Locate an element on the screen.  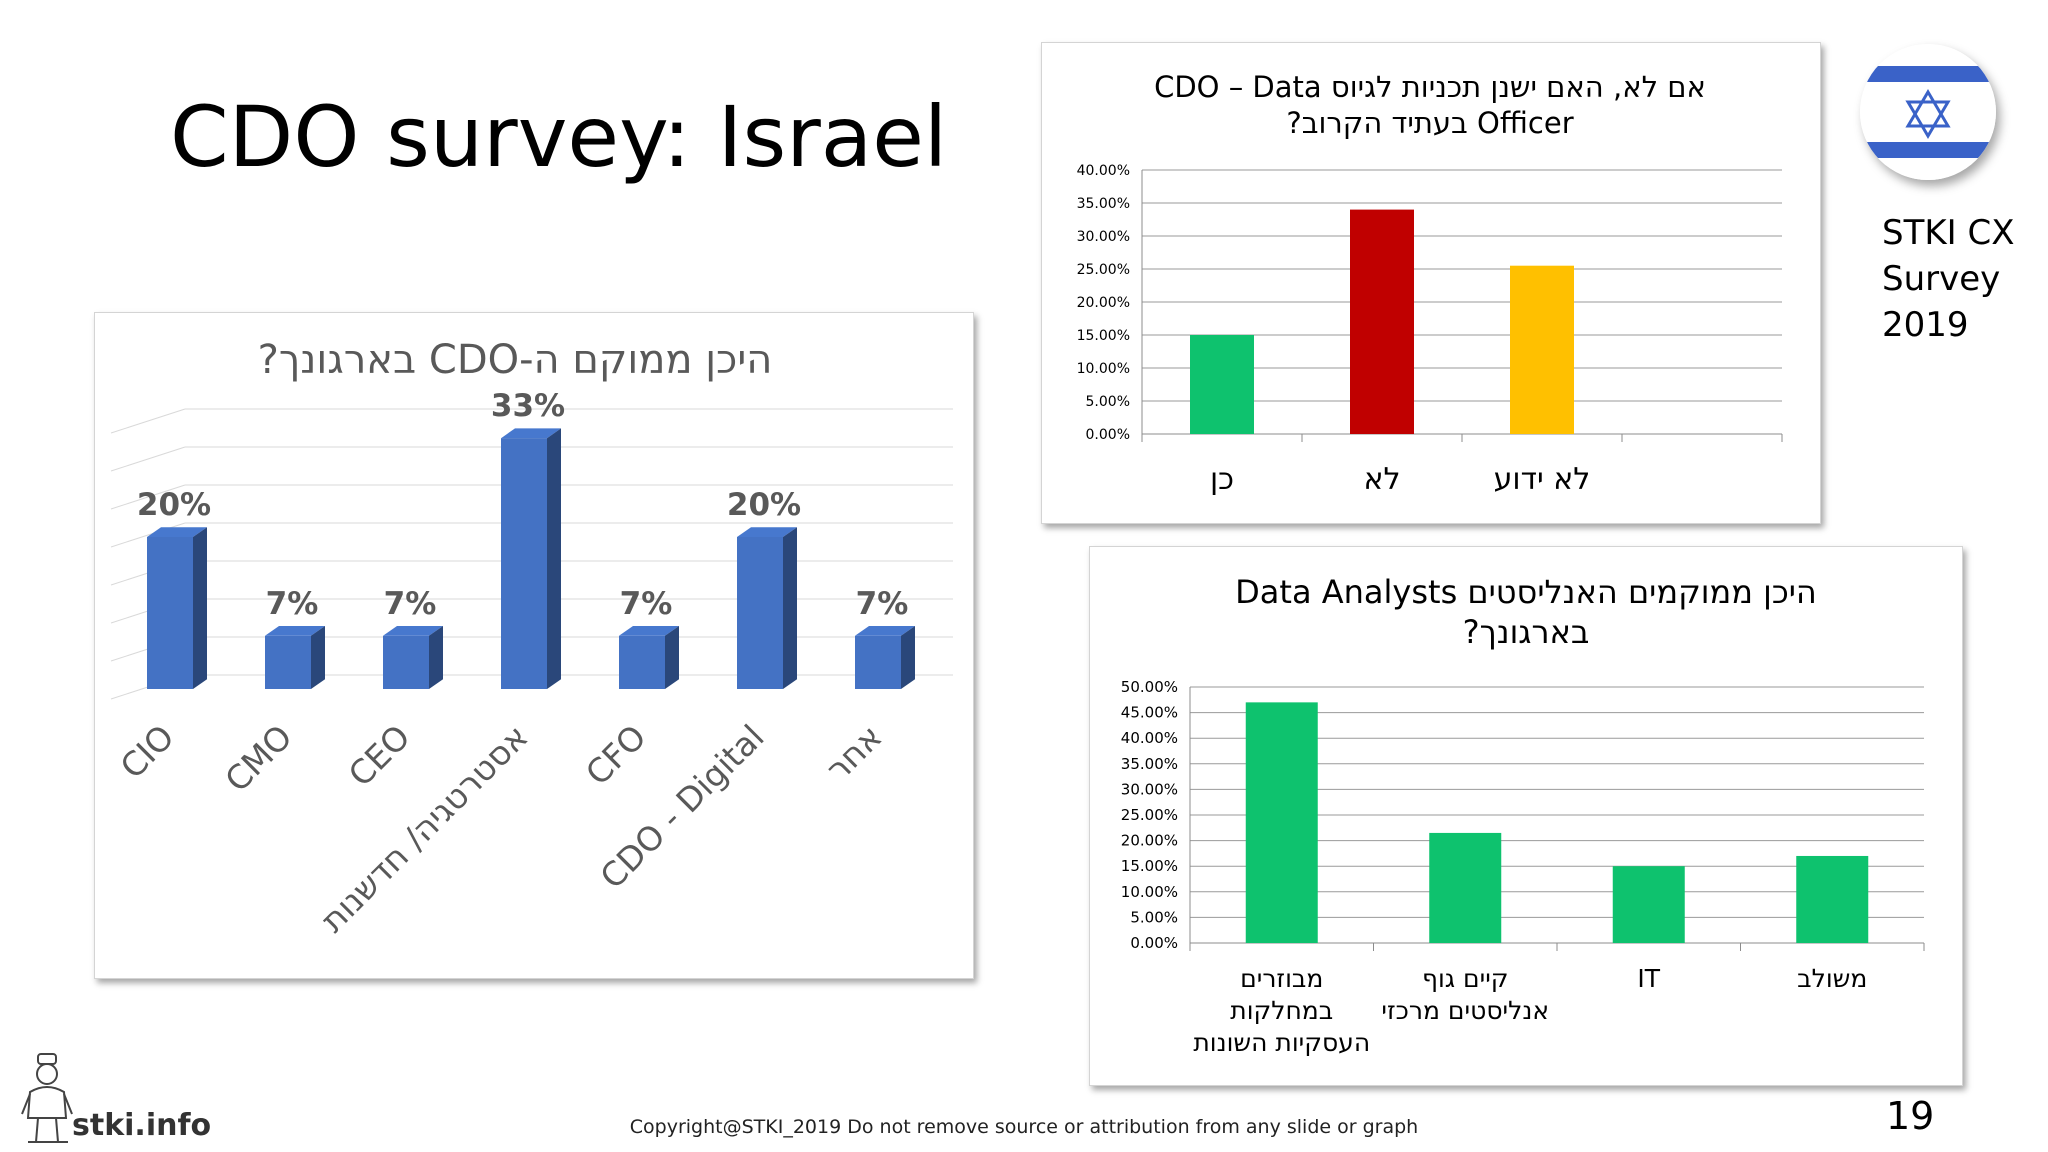
category-label: לא is located at coordinates (1381, 479).